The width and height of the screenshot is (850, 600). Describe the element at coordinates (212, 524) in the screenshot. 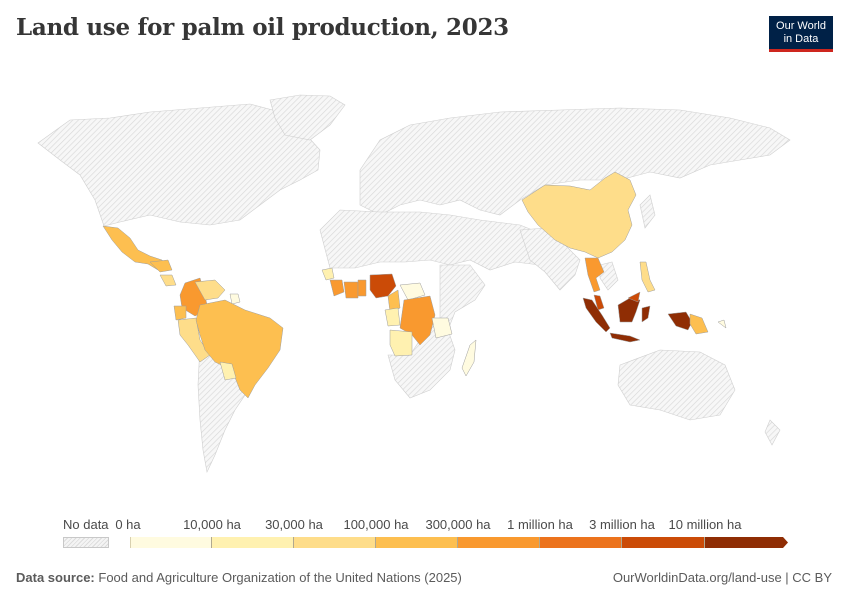

I see `legend-label-1: 10,000 ha` at that location.